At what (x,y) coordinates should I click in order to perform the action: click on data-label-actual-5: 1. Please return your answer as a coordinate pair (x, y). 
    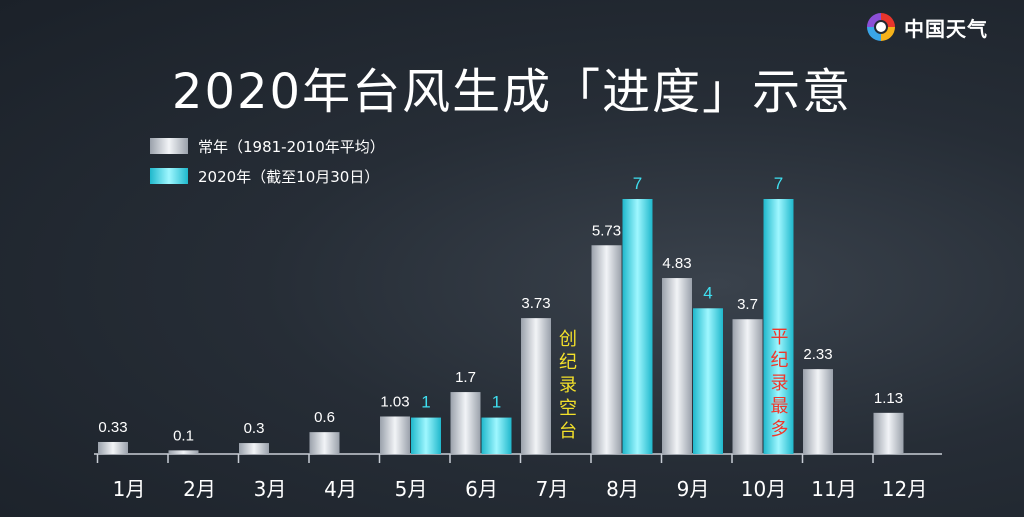
    Looking at the image, I should click on (425, 402).